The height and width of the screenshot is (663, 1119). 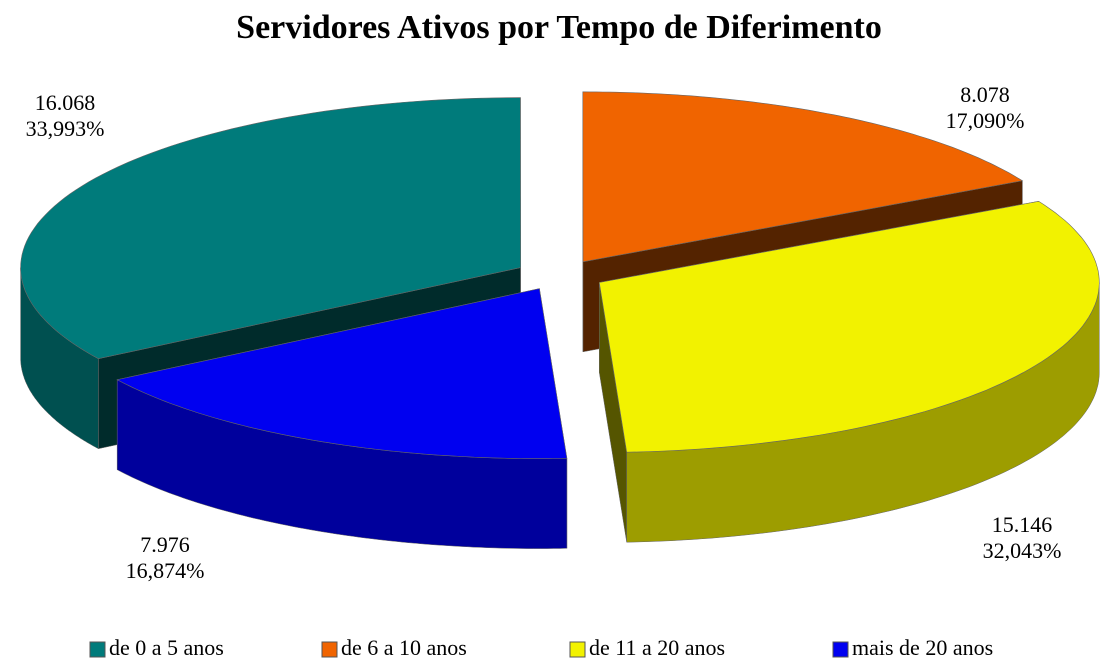 I want to click on data-label: 7.976, so click(x=165, y=544).